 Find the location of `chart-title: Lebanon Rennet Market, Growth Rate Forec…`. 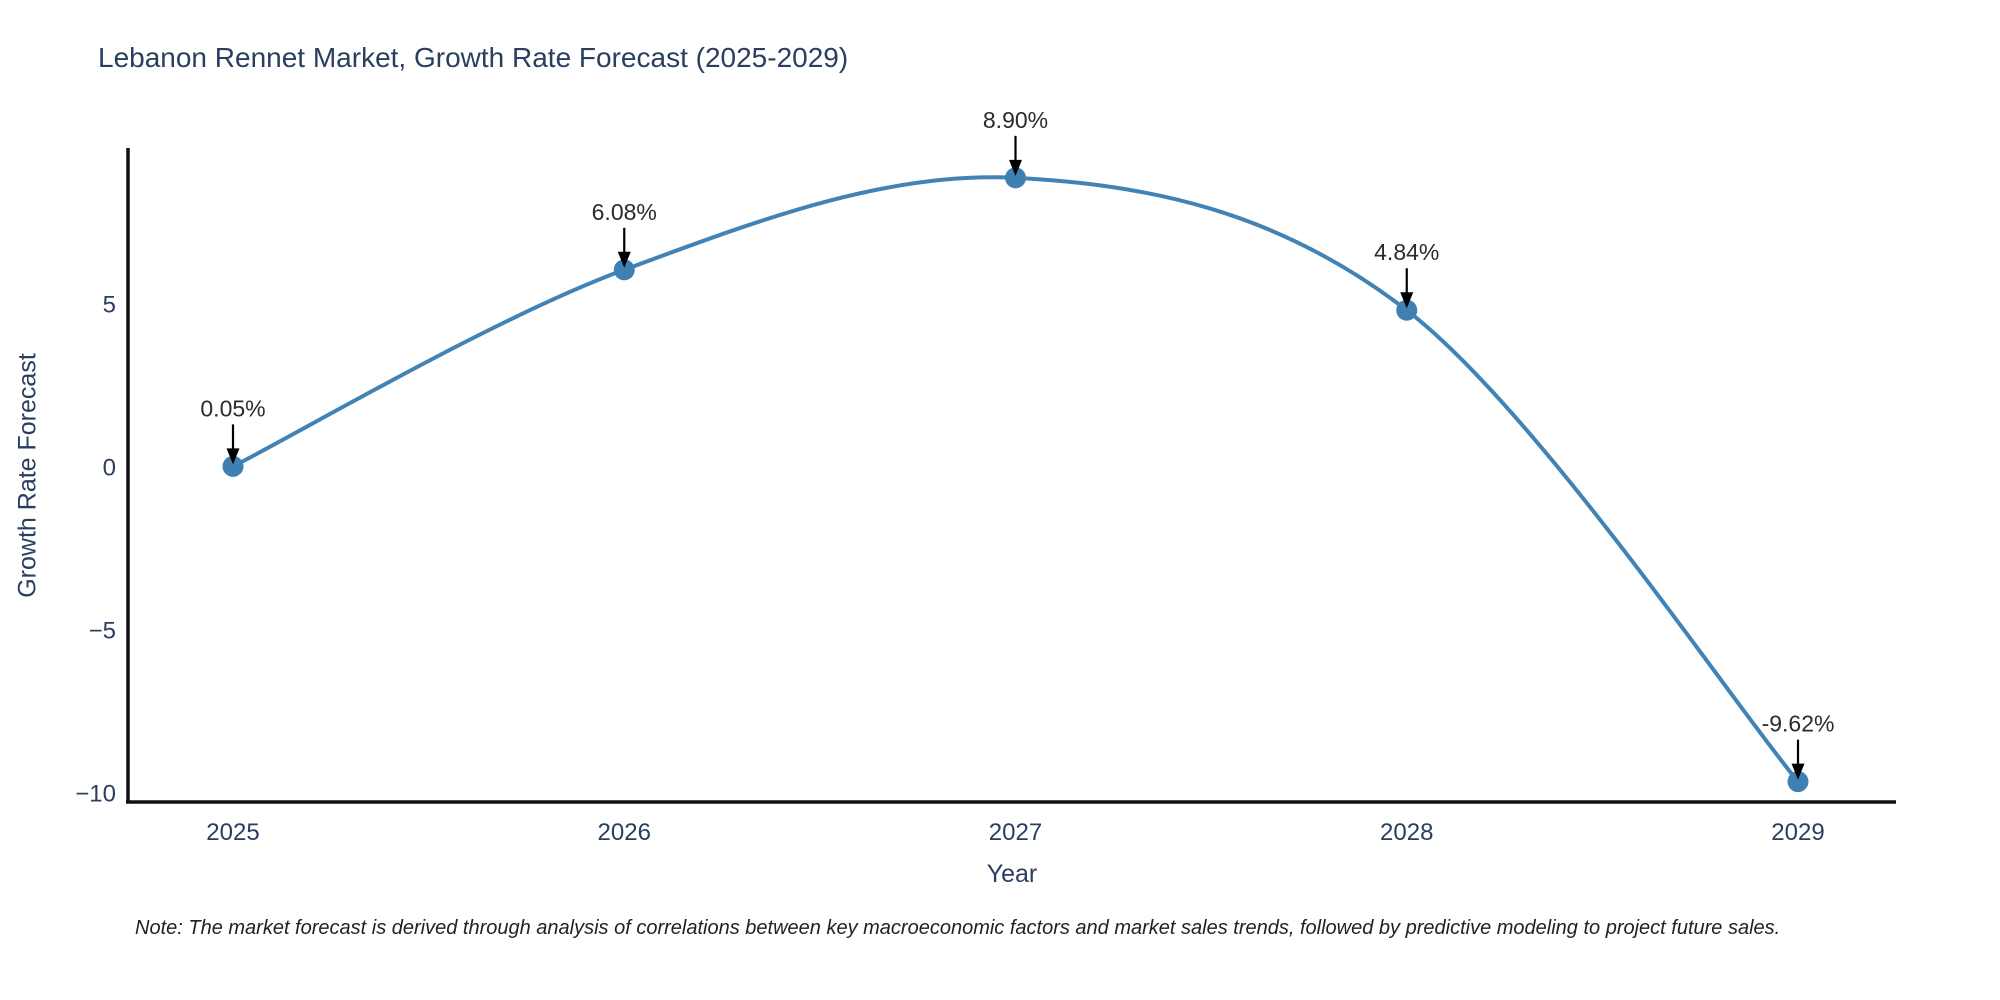

chart-title: Lebanon Rennet Market, Growth Rate Forec… is located at coordinates (473, 57).